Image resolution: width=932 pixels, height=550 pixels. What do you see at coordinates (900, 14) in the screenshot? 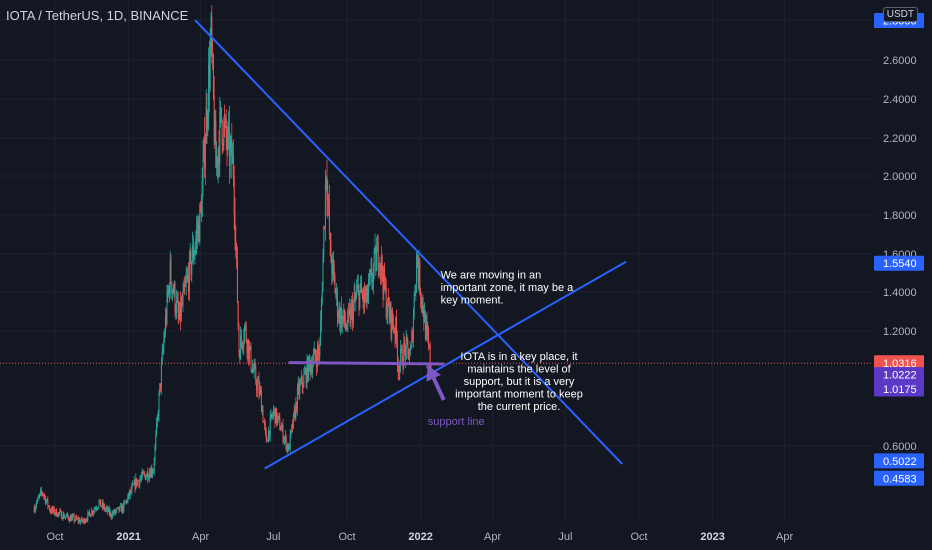
I see `currency-badge: USDT` at bounding box center [900, 14].